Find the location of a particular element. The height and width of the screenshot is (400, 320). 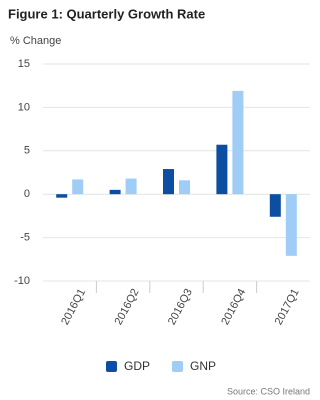

y-tick-label: 5 is located at coordinates (27, 151).